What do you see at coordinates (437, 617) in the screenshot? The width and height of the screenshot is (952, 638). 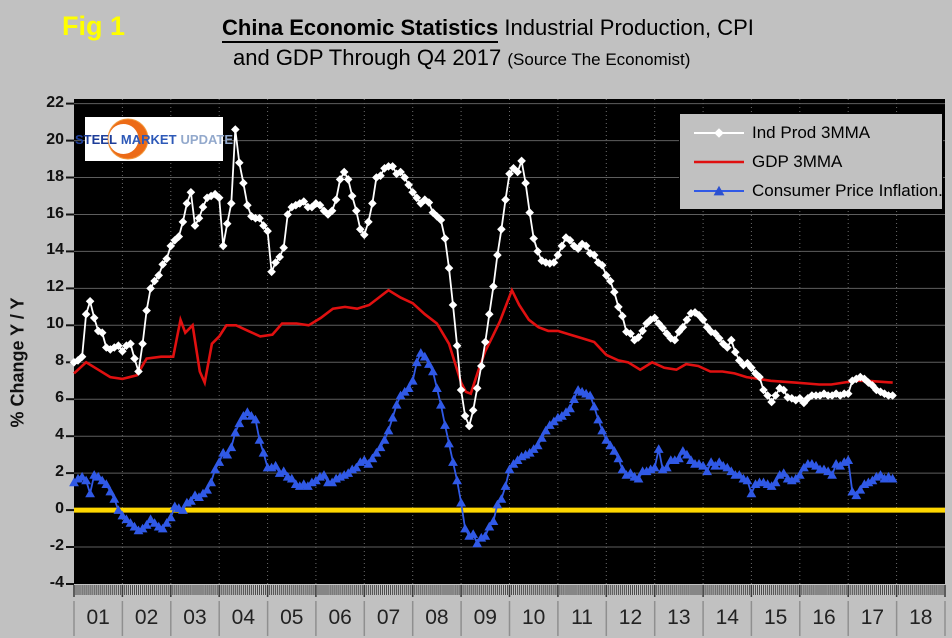 I see `x-tick-label: 08` at bounding box center [437, 617].